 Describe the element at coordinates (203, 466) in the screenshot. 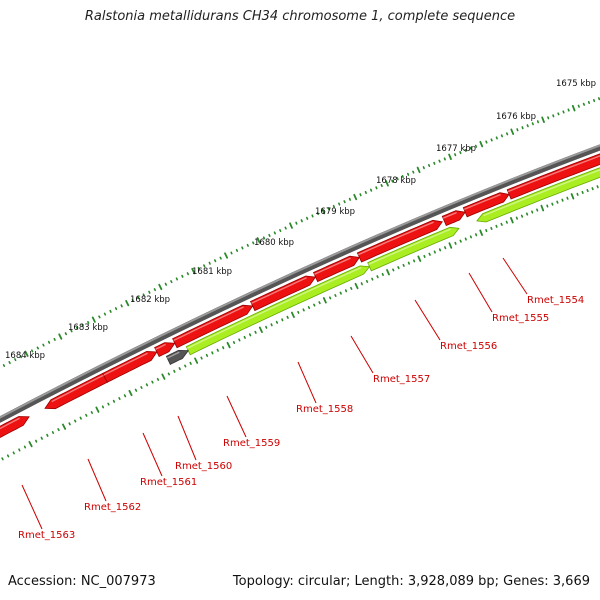

I see `gene-label-text: Rmet_1560` at that location.